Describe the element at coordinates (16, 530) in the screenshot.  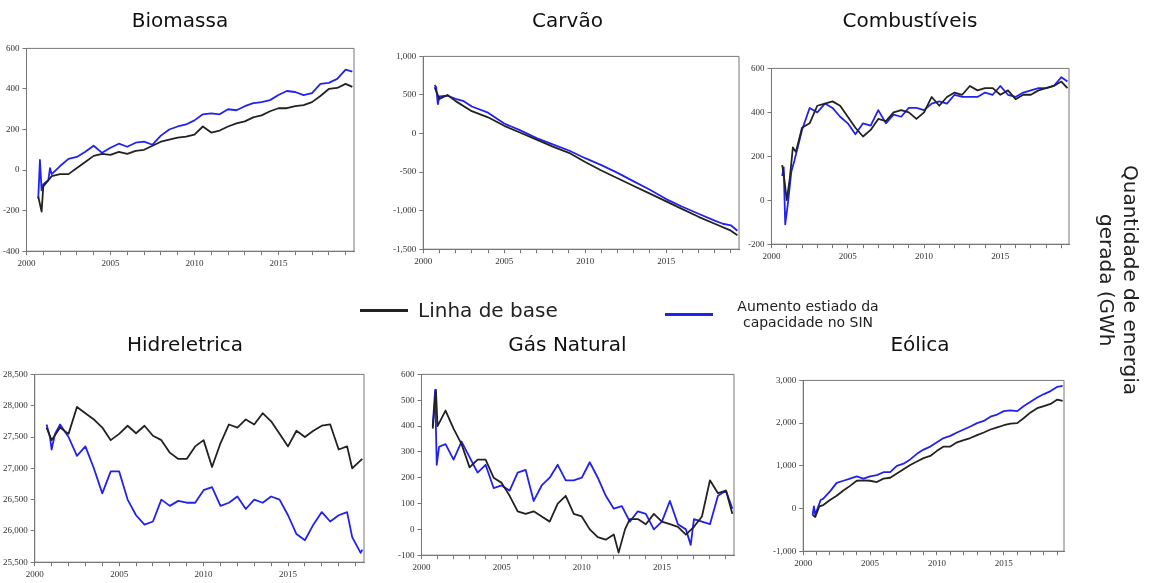
I see `y-tick-label: 26,000` at that location.